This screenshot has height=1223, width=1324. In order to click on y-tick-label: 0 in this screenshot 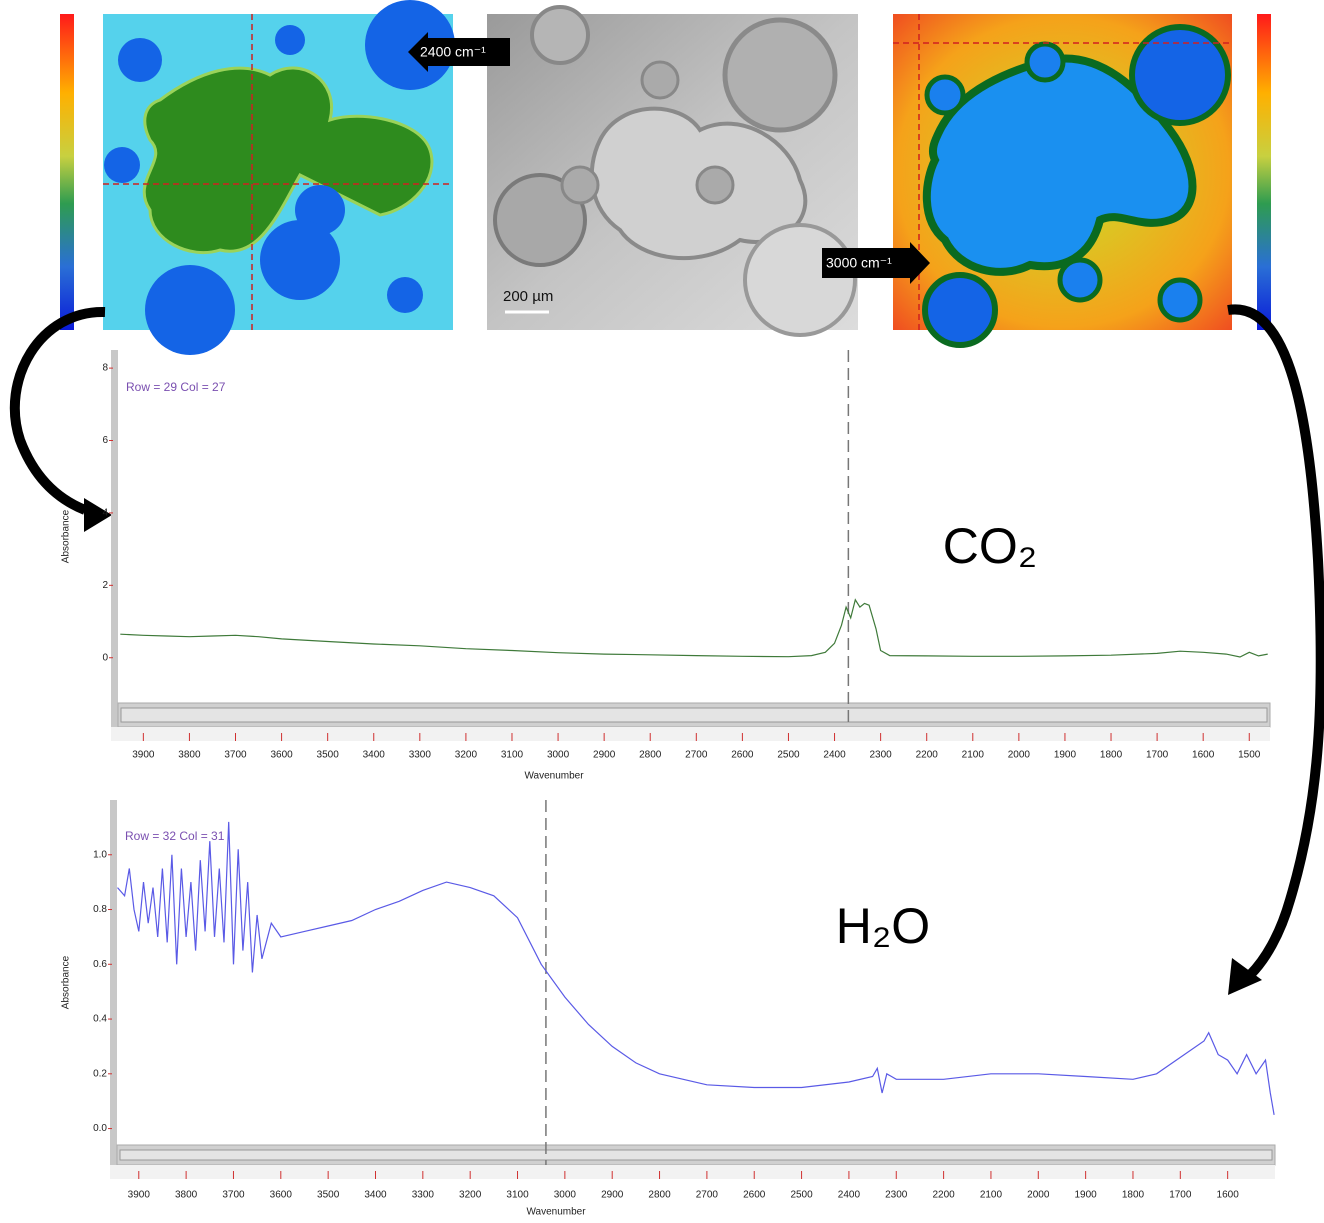, I will do `click(105, 657)`.